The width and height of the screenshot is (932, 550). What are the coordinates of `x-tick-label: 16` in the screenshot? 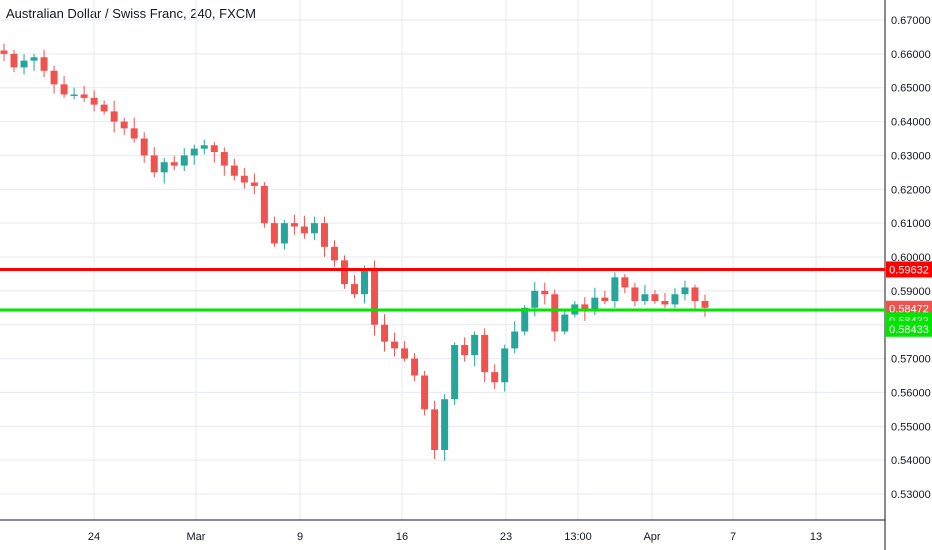 It's located at (402, 537).